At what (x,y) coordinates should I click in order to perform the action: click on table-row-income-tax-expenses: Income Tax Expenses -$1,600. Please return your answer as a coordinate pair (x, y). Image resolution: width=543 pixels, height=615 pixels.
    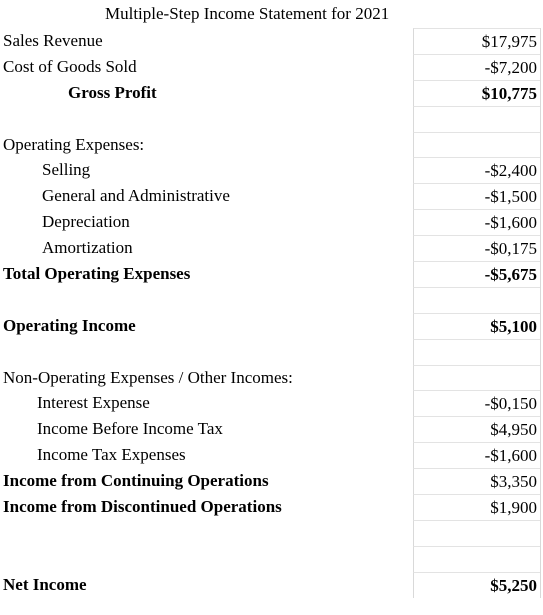
    Looking at the image, I should click on (271, 455).